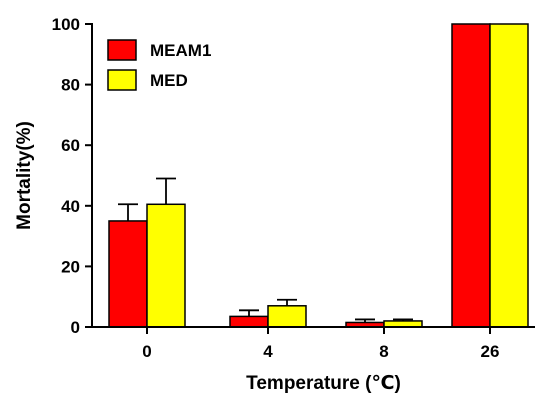 This screenshot has height=396, width=543. Describe the element at coordinates (323, 383) in the screenshot. I see `x-axis-label: Temperature (℃)` at that location.